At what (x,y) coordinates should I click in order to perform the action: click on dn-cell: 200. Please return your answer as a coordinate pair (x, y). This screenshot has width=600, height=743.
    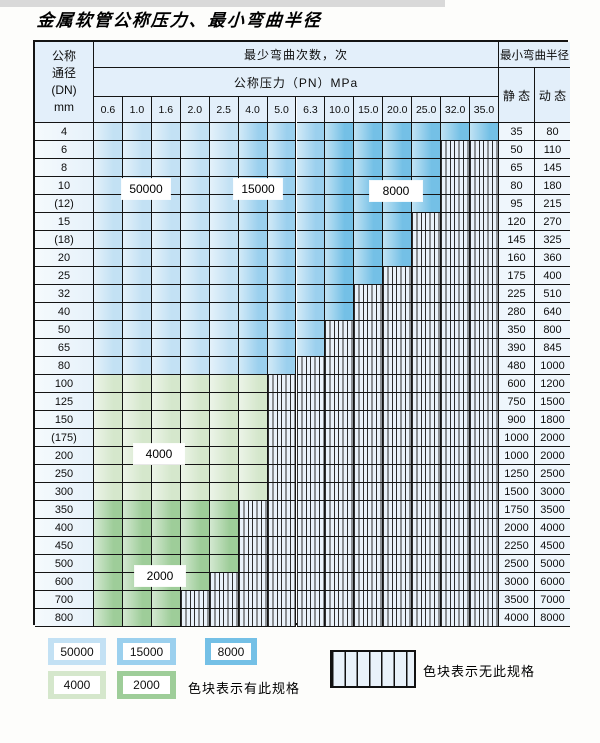
    Looking at the image, I should click on (64, 456).